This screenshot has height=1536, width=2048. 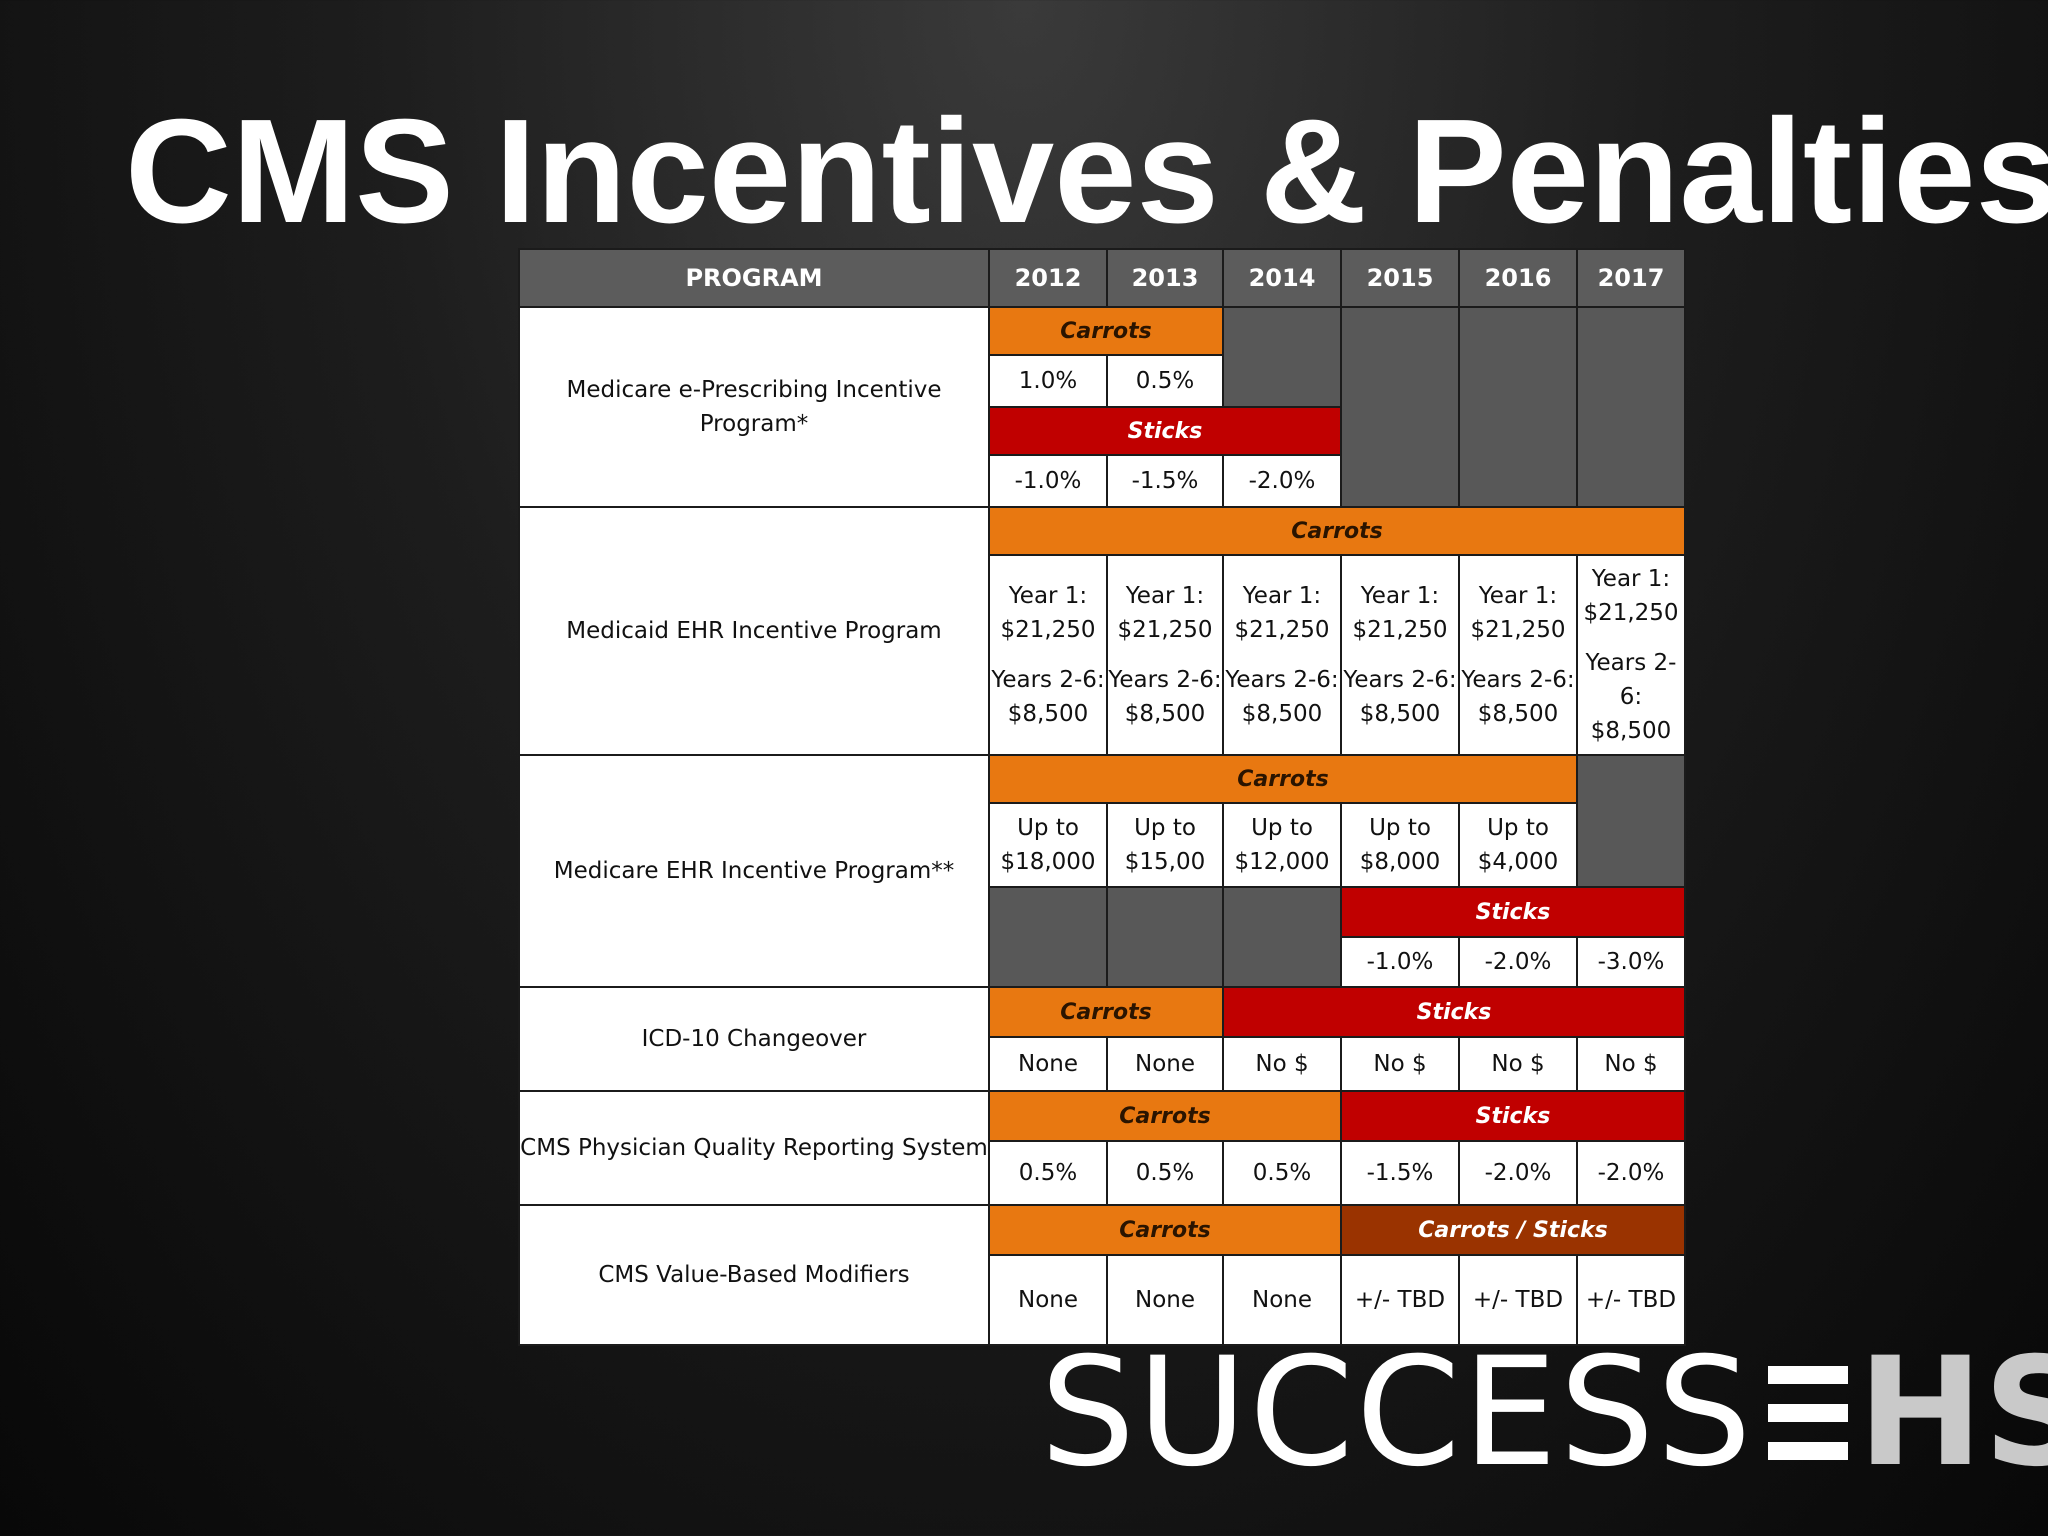 What do you see at coordinates (1631, 278) in the screenshot?
I see `header-year: 2017` at bounding box center [1631, 278].